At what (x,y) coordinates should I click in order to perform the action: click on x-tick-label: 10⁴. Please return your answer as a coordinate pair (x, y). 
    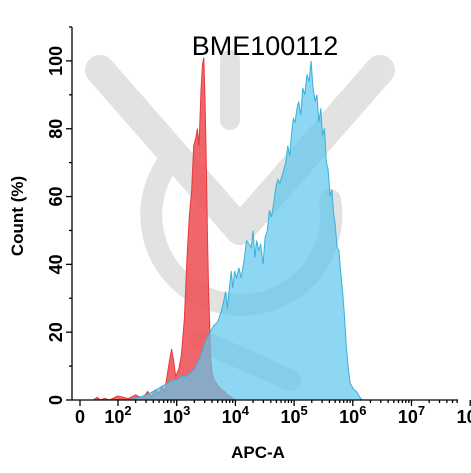
    Looking at the image, I should click on (236, 415).